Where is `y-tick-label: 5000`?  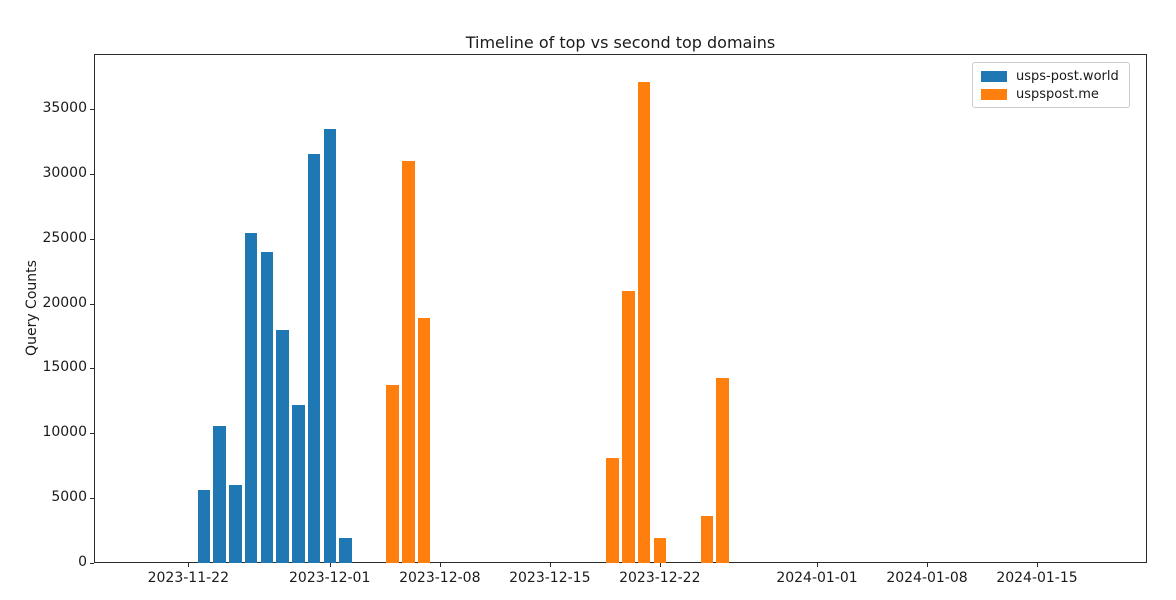
y-tick-label: 5000 is located at coordinates (69, 497).